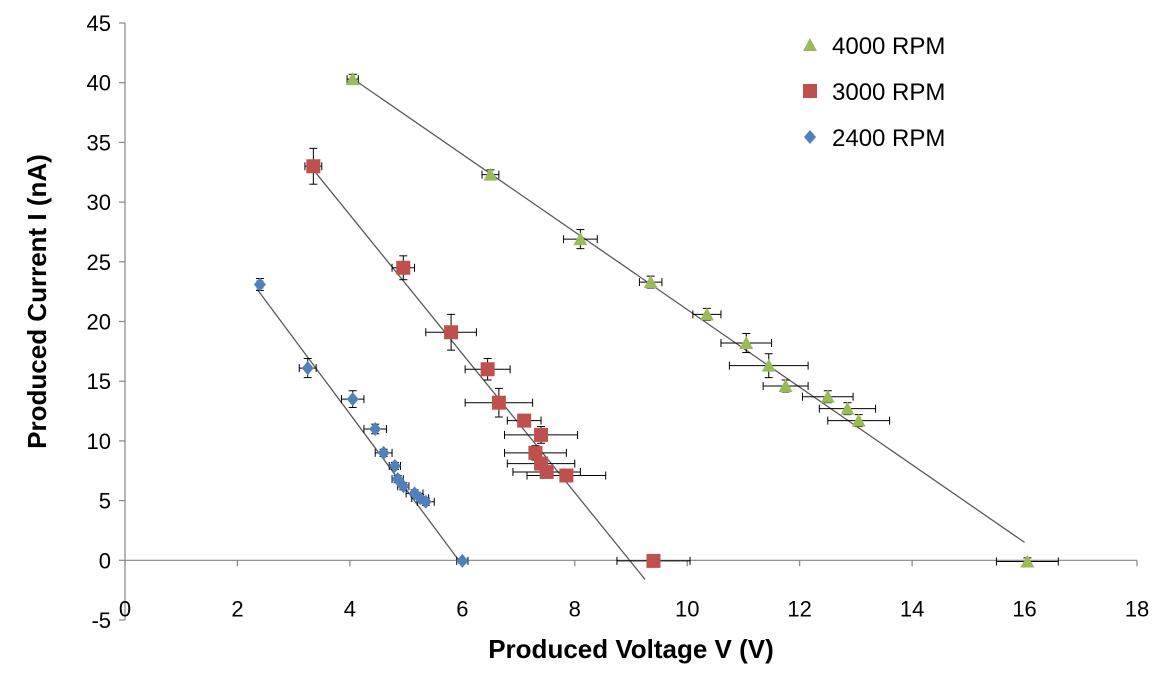 This screenshot has width=1176, height=684. Describe the element at coordinates (99, 381) in the screenshot. I see `y-tick-label: 15` at that location.